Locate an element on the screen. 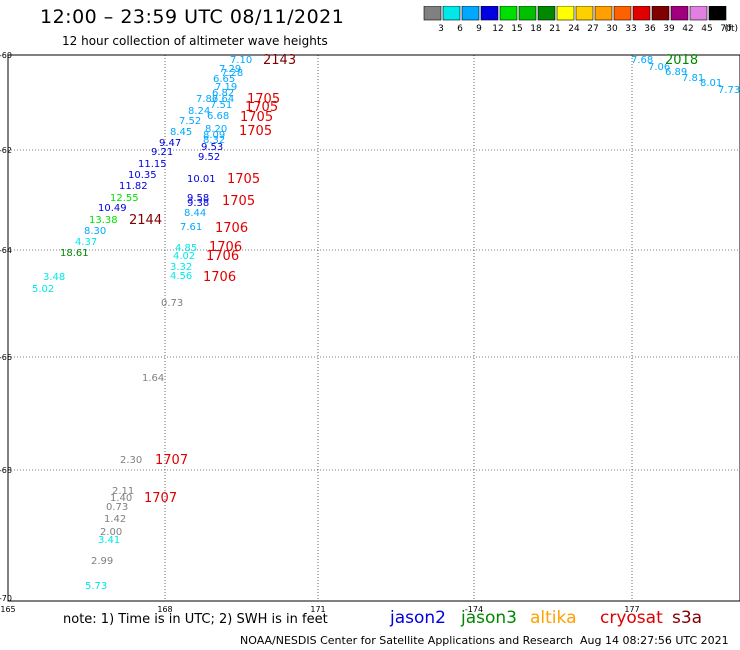 The image size is (740, 650). wave-height-label: 7.86 is located at coordinates (207, 99).